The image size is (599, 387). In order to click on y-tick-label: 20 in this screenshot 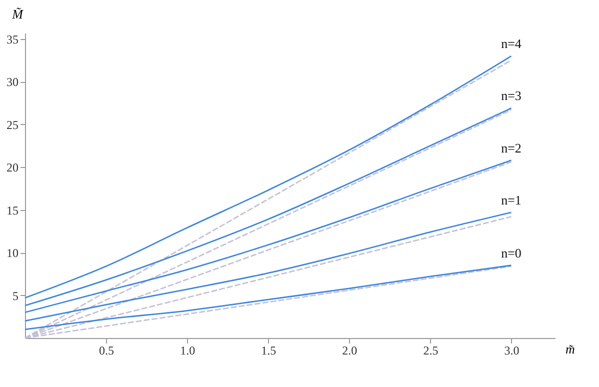, I will do `click(12, 167)`.